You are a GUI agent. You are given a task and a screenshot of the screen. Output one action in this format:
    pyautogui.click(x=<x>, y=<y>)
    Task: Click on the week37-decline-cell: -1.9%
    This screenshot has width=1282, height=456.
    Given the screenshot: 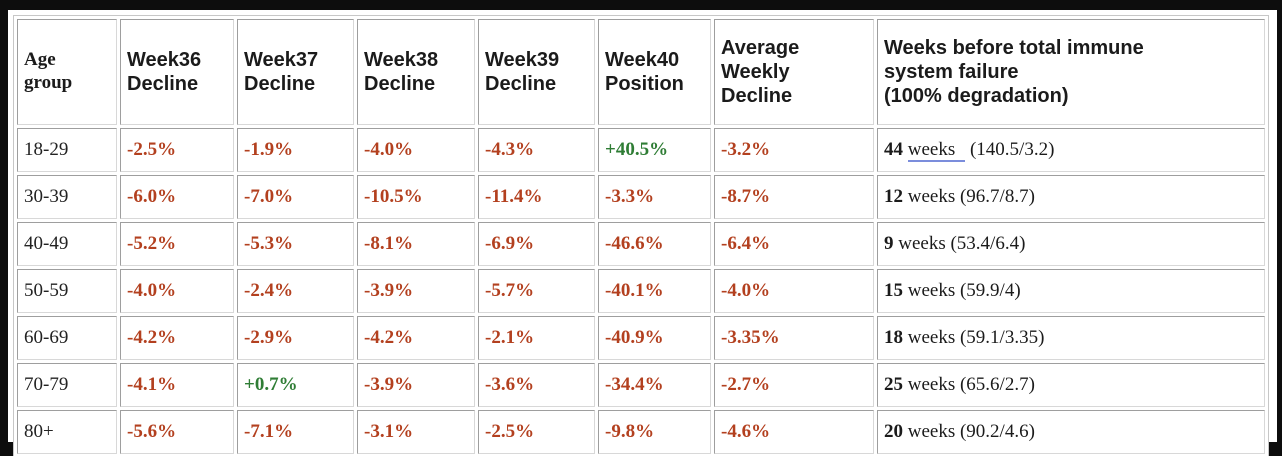 What is the action you would take?
    pyautogui.click(x=295, y=150)
    